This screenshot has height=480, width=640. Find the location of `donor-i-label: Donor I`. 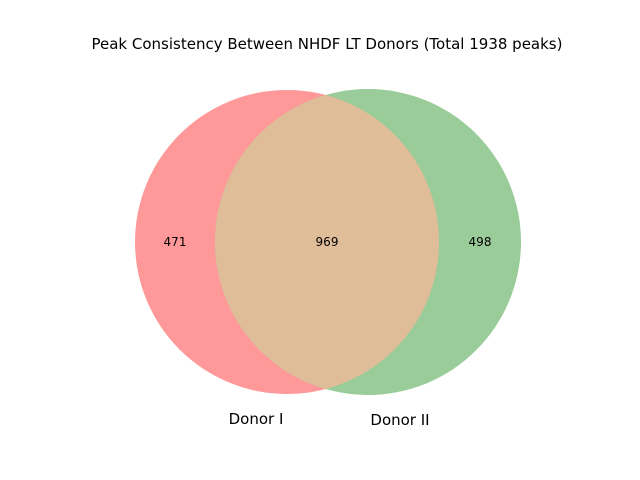

donor-i-label: Donor I is located at coordinates (256, 419).